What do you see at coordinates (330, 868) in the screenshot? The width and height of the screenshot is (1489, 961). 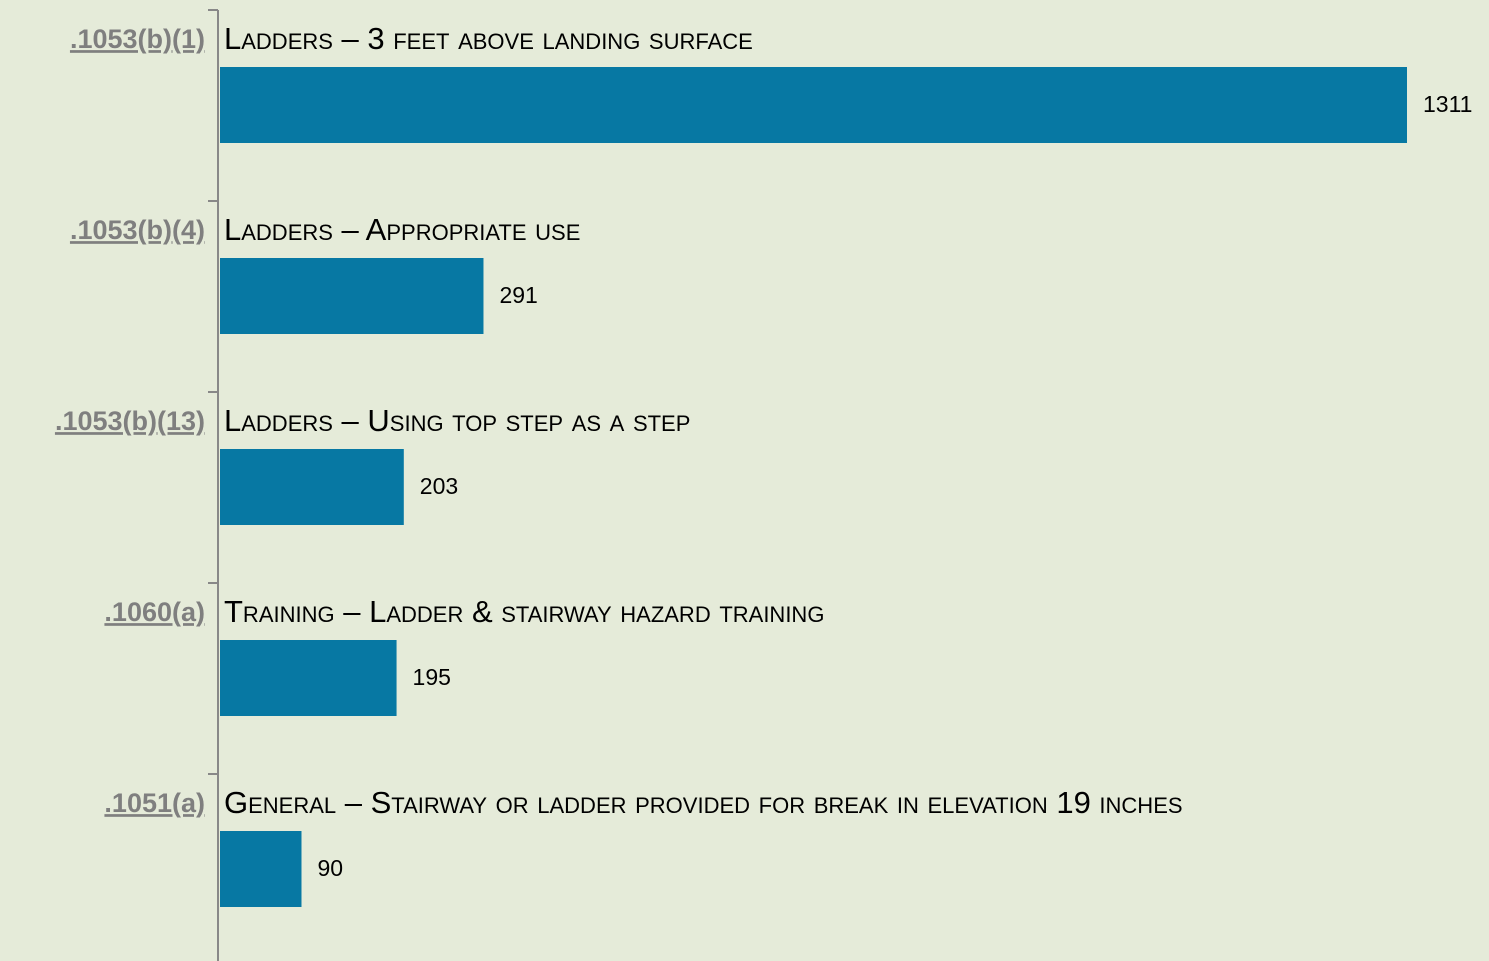 I see `value-label: 90` at bounding box center [330, 868].